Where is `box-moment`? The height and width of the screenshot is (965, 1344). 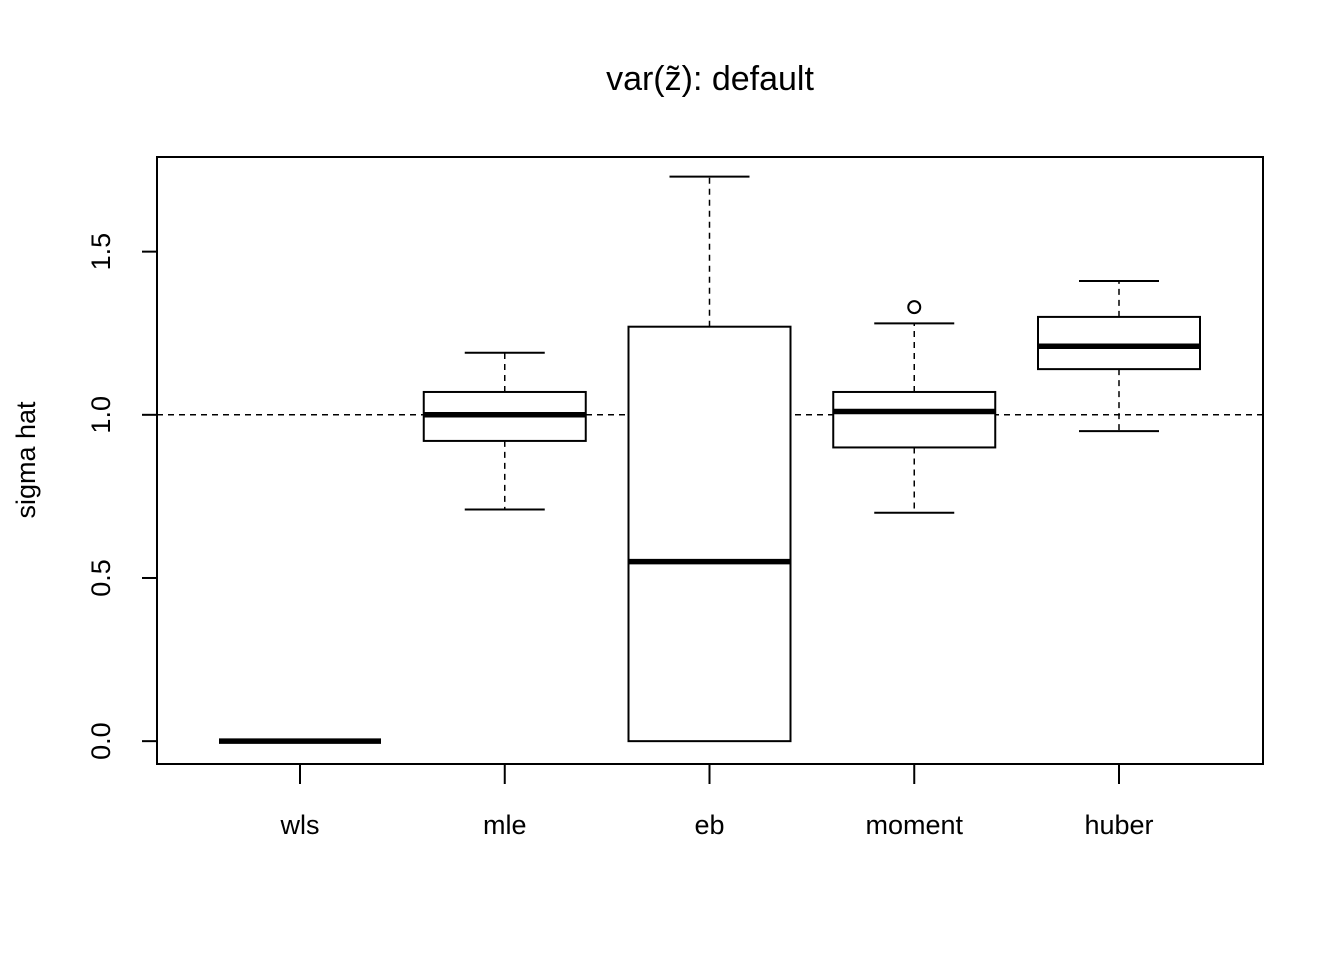 box-moment is located at coordinates (914, 407).